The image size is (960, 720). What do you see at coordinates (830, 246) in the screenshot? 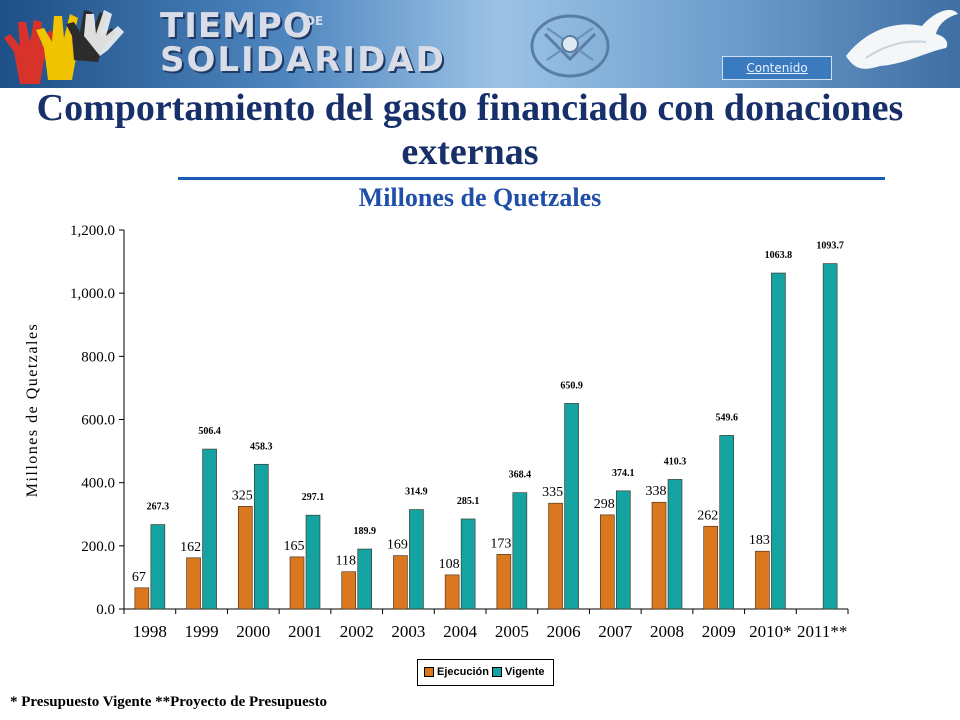
I see `data-label-vigente: 1093.7` at bounding box center [830, 246].